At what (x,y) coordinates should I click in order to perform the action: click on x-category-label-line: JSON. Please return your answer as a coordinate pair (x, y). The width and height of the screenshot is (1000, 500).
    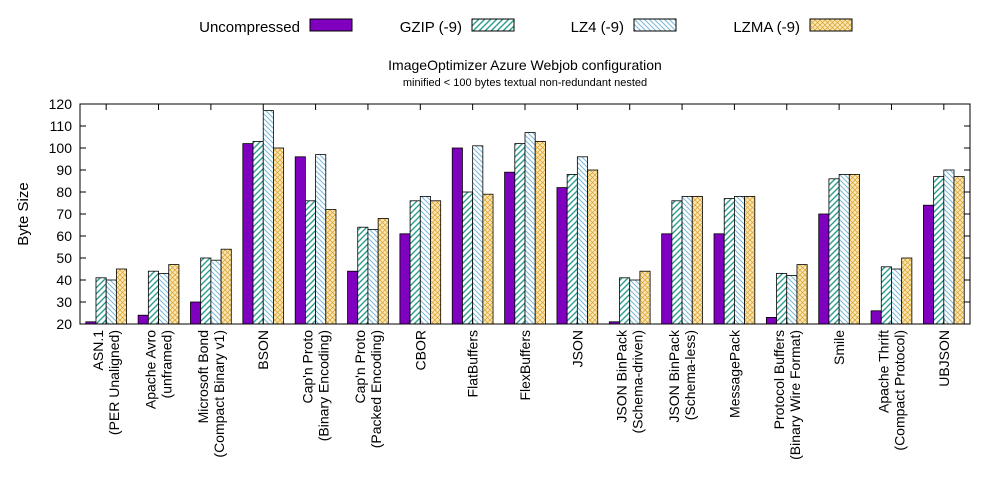
    Looking at the image, I should click on (577, 348).